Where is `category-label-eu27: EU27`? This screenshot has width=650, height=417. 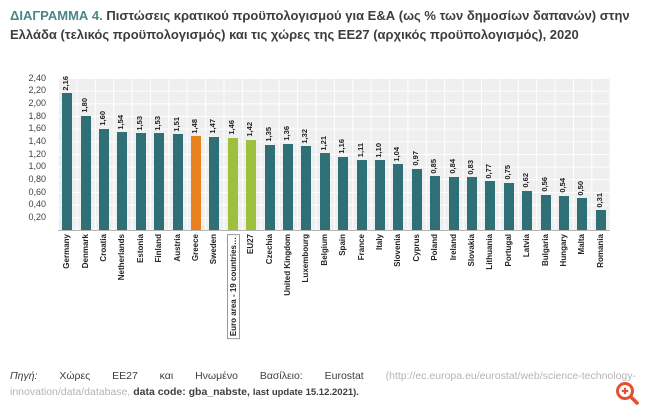 category-label-eu27: EU27 is located at coordinates (251, 244).